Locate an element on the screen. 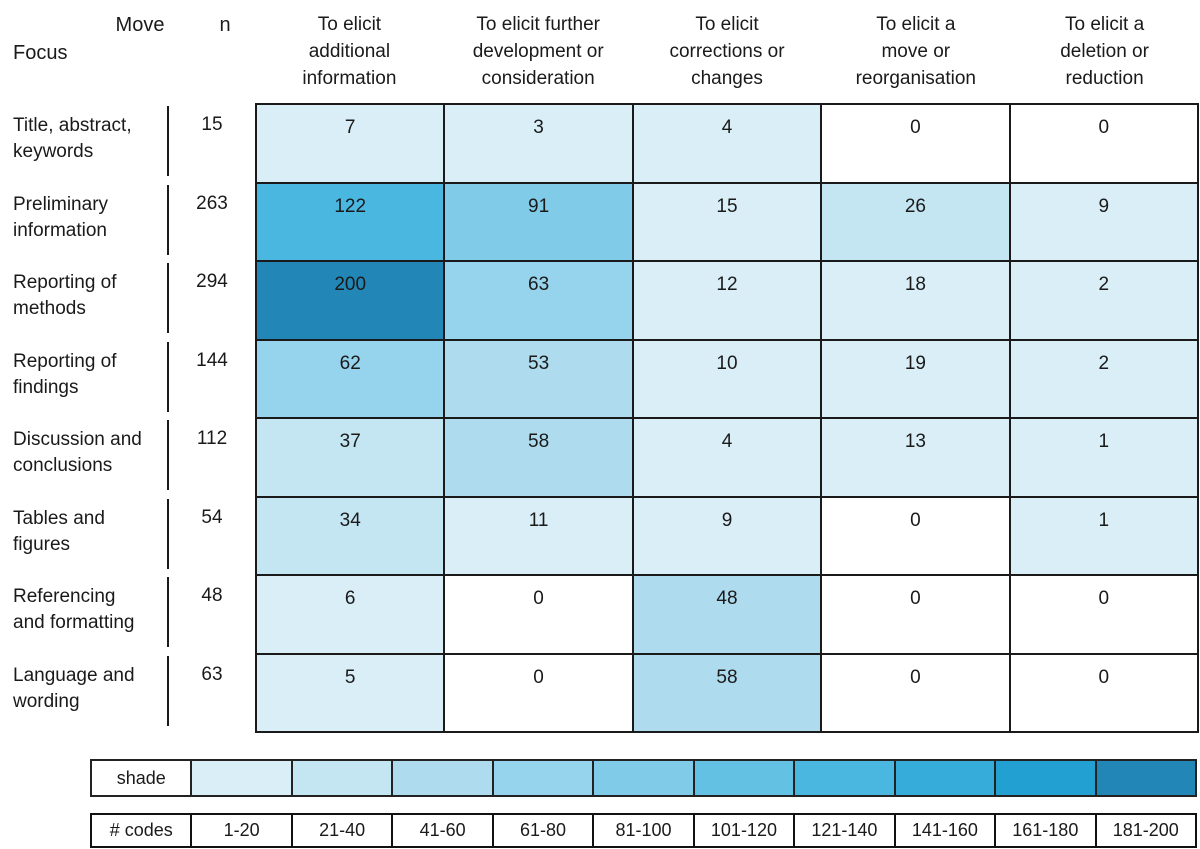 Image resolution: width=1200 pixels, height=849 pixels. row-n-value: 144 is located at coordinates (212, 360).